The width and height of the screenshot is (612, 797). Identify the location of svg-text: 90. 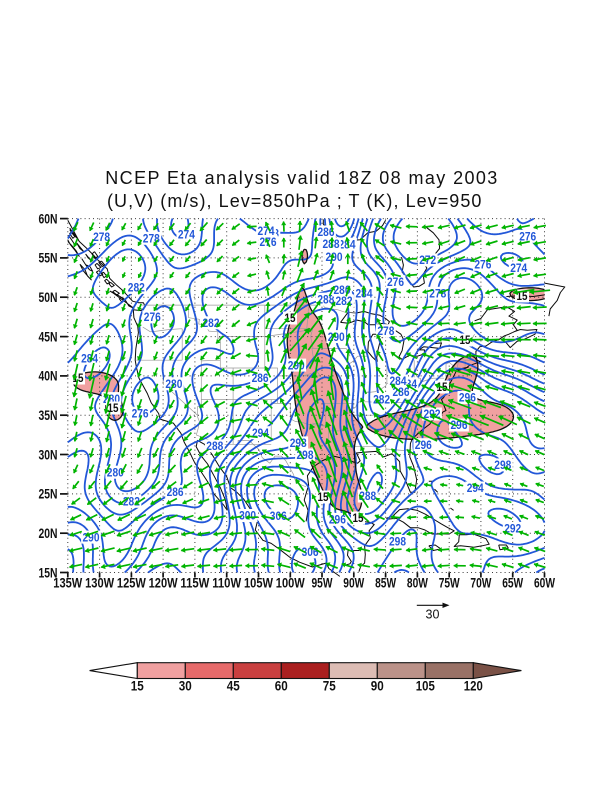
(377, 686).